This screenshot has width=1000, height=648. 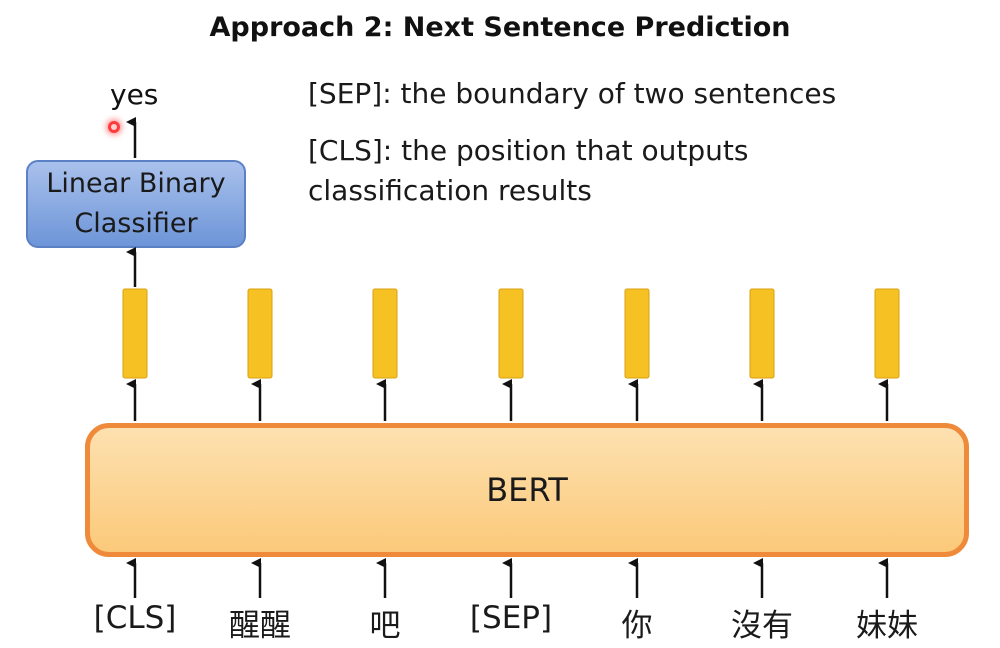 What do you see at coordinates (528, 150) in the screenshot?
I see `cls-note-line1: [CLS]: the position that outputs` at bounding box center [528, 150].